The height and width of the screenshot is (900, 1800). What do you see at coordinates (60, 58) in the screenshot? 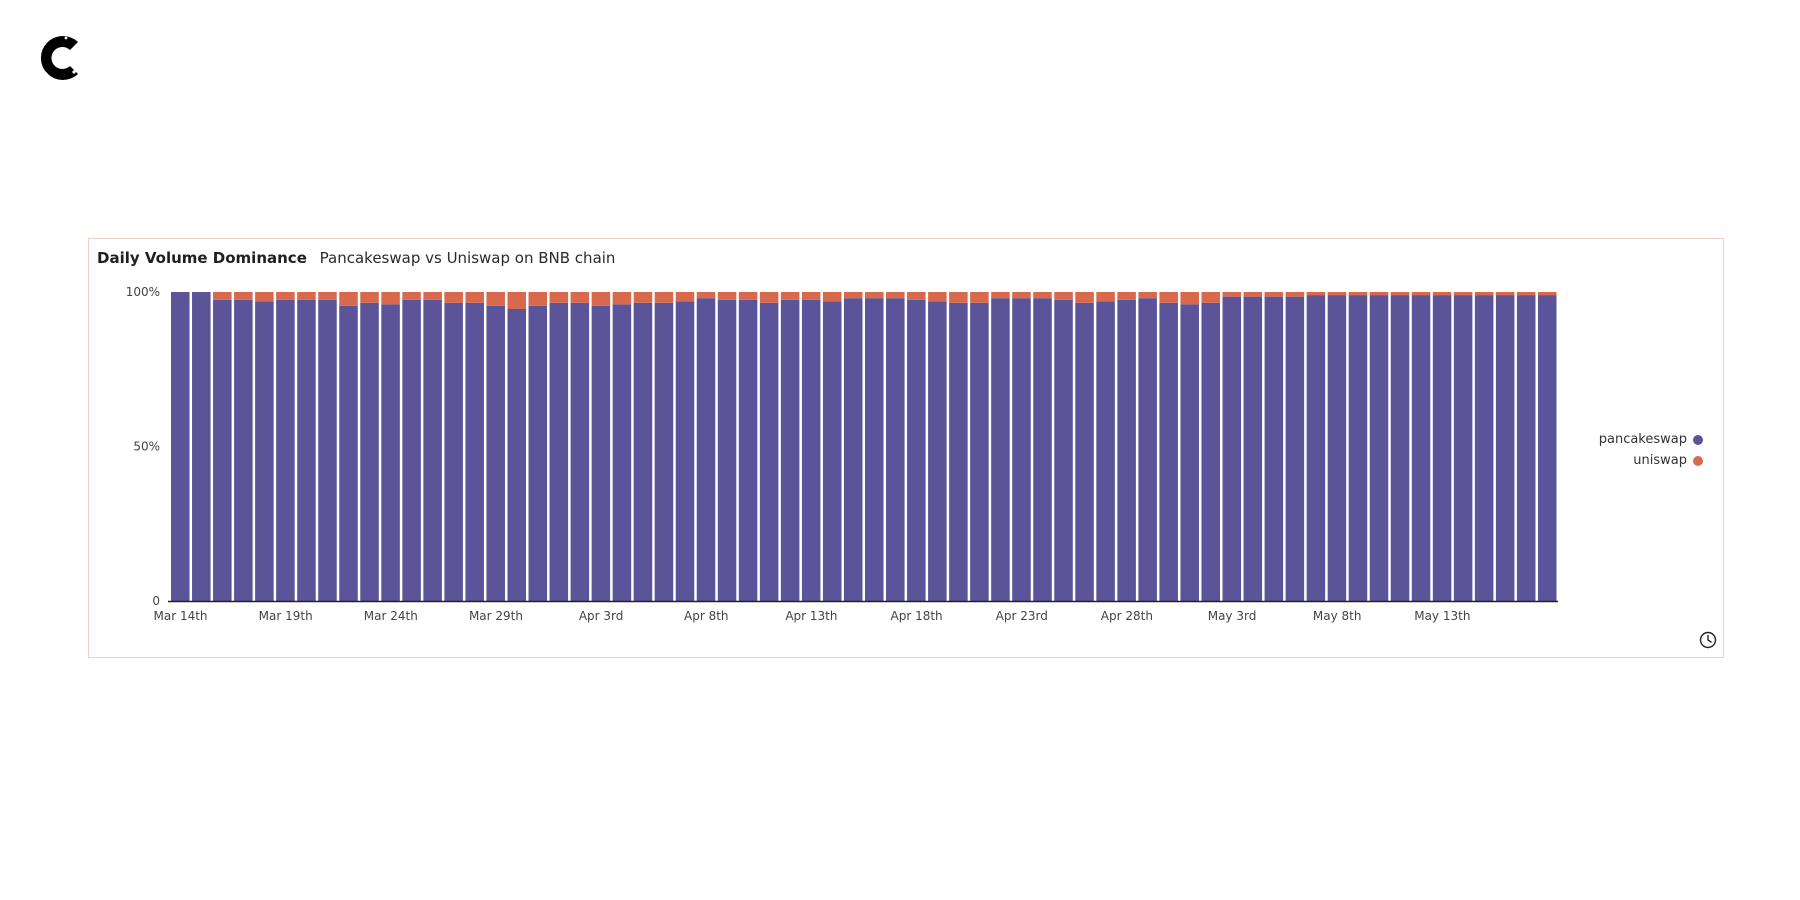
I see `brand-logo-icon` at bounding box center [60, 58].